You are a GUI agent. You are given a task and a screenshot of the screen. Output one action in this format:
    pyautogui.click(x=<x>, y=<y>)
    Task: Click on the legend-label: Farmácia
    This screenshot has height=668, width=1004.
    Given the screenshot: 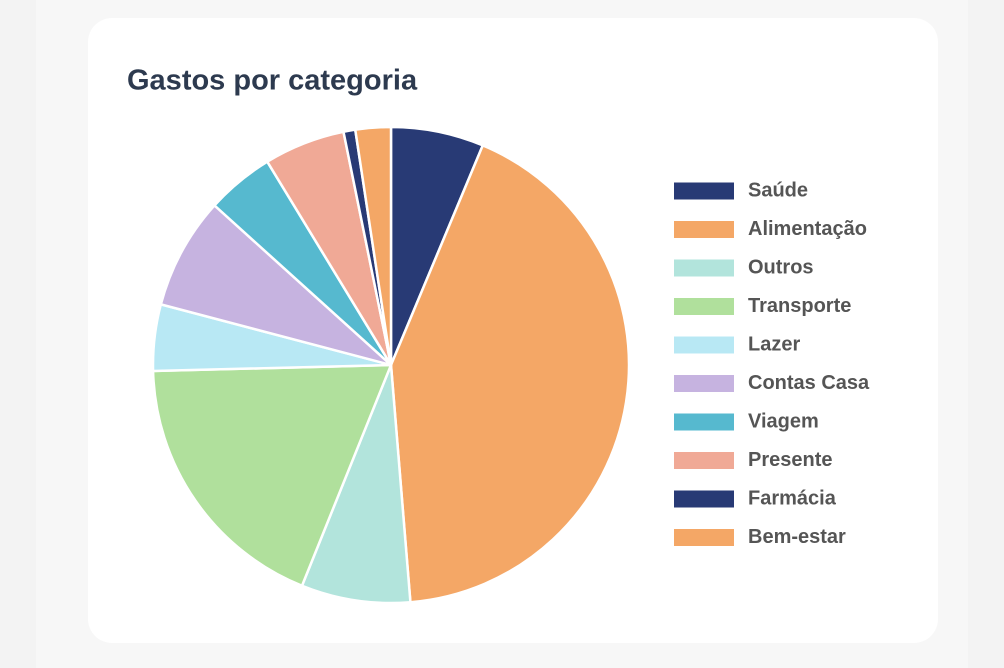 What is the action you would take?
    pyautogui.click(x=792, y=498)
    